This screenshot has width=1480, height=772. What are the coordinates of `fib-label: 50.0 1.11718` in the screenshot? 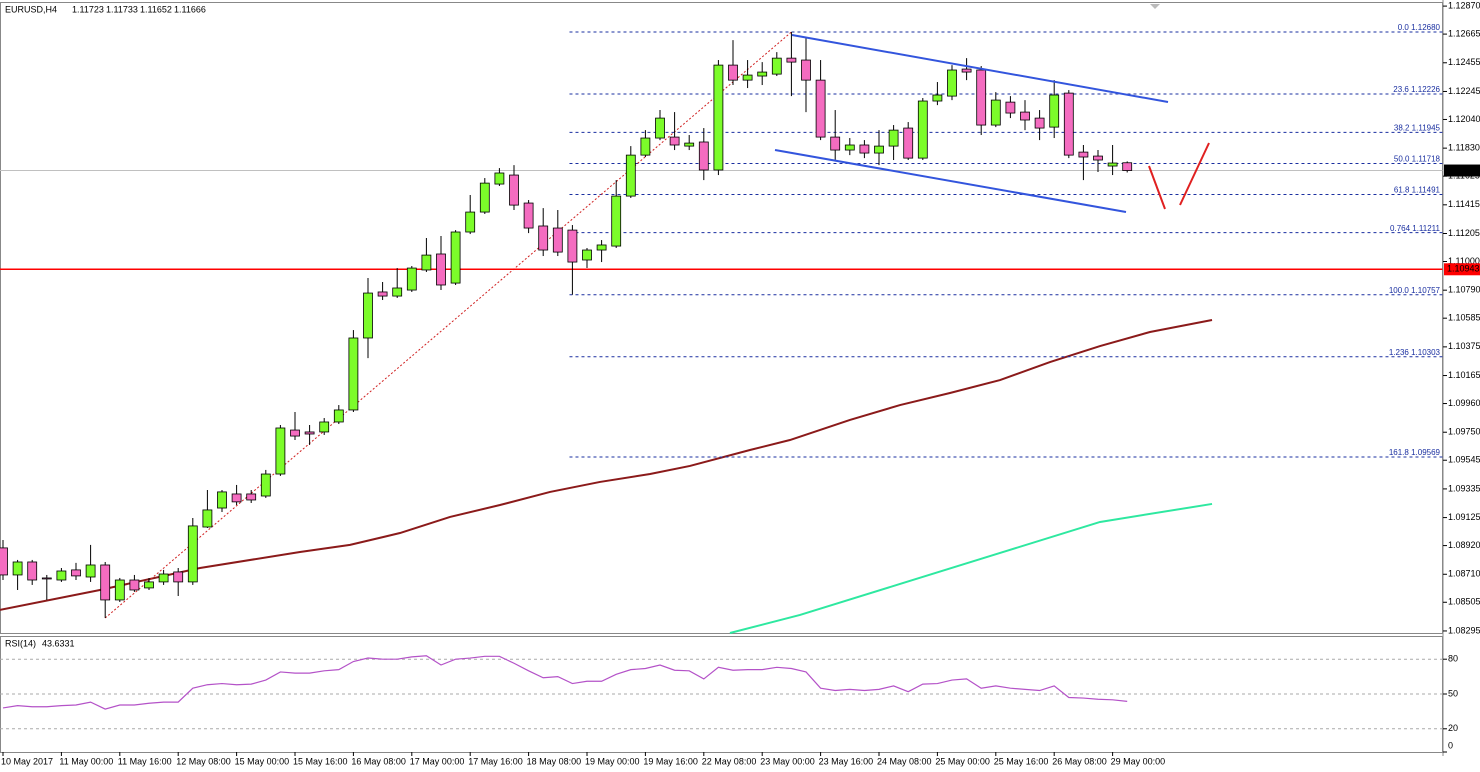 It's located at (1417, 159).